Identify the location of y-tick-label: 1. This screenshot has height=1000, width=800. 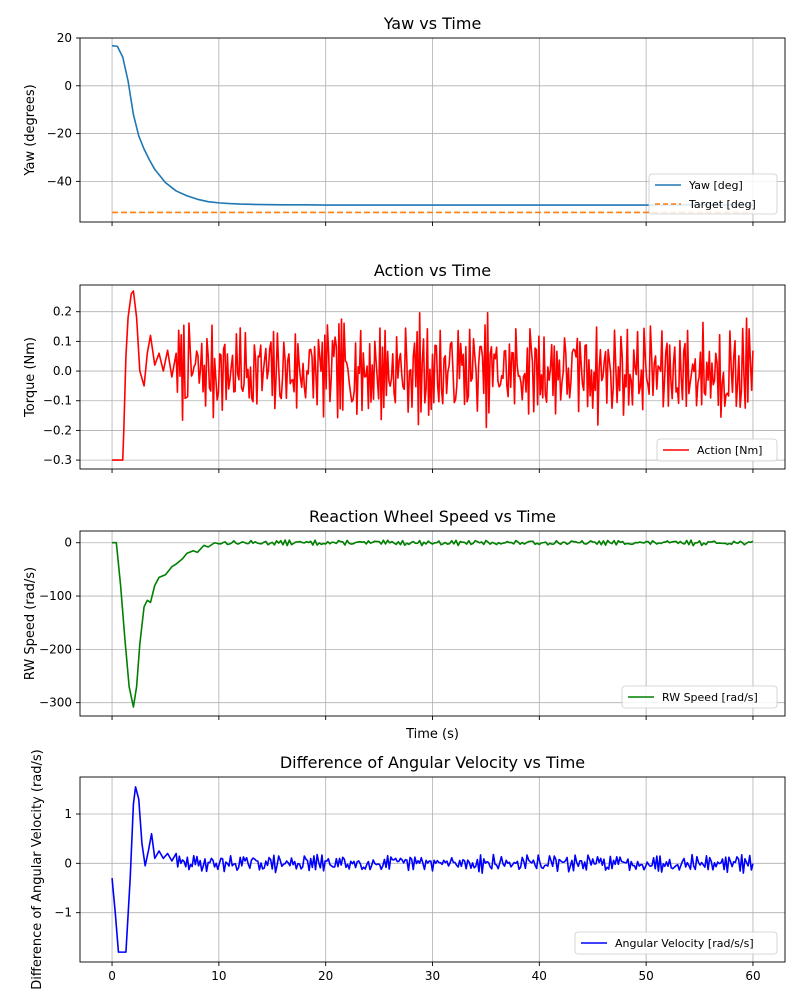
(68, 814).